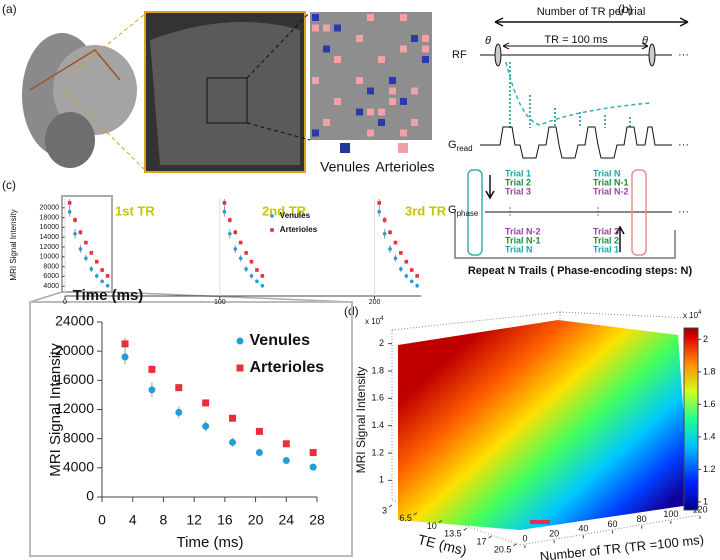 Image resolution: width=720 pixels, height=560 pixels. Describe the element at coordinates (591, 12) in the screenshot. I see `annotation: Number of TR per trial` at that location.